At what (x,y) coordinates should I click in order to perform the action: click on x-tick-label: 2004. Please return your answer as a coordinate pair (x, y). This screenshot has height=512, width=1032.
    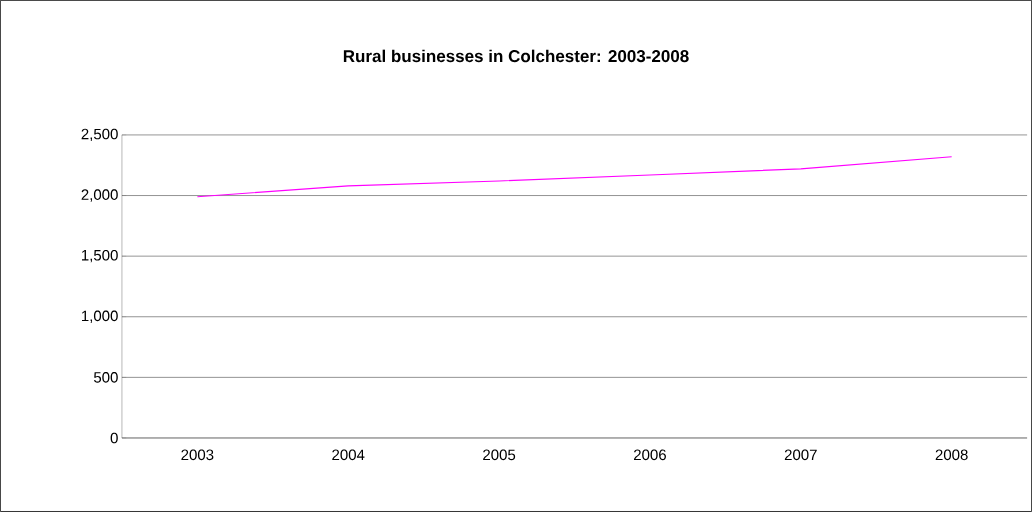
    Looking at the image, I should click on (348, 455).